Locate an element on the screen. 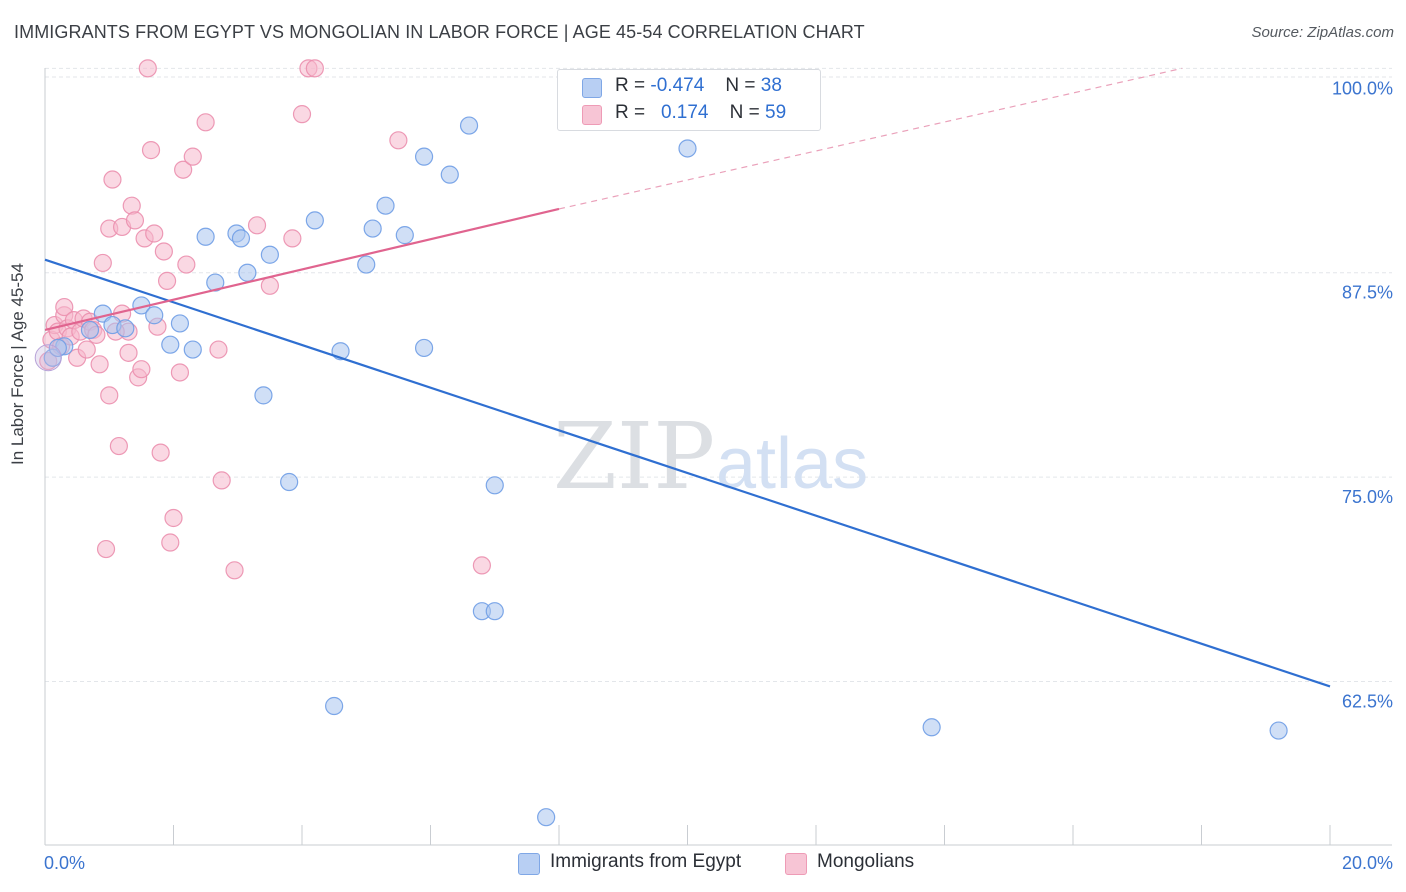 The width and height of the screenshot is (1406, 892). cluster-point is located at coordinates (48, 358).